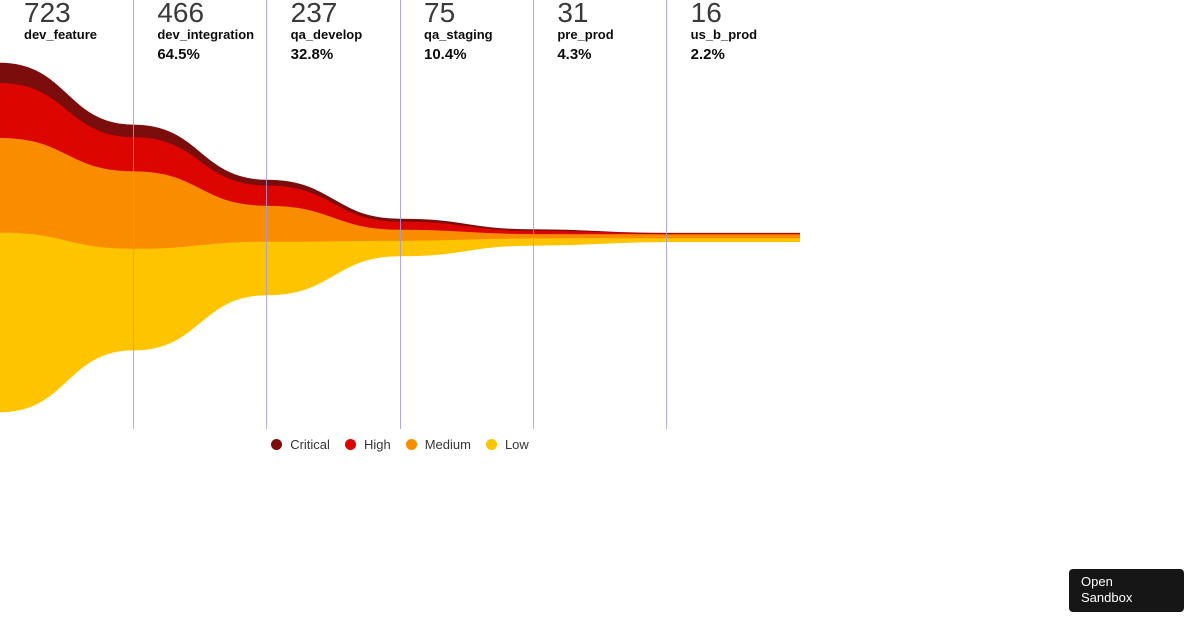  What do you see at coordinates (516, 444) in the screenshot?
I see `legend-label: Low` at bounding box center [516, 444].